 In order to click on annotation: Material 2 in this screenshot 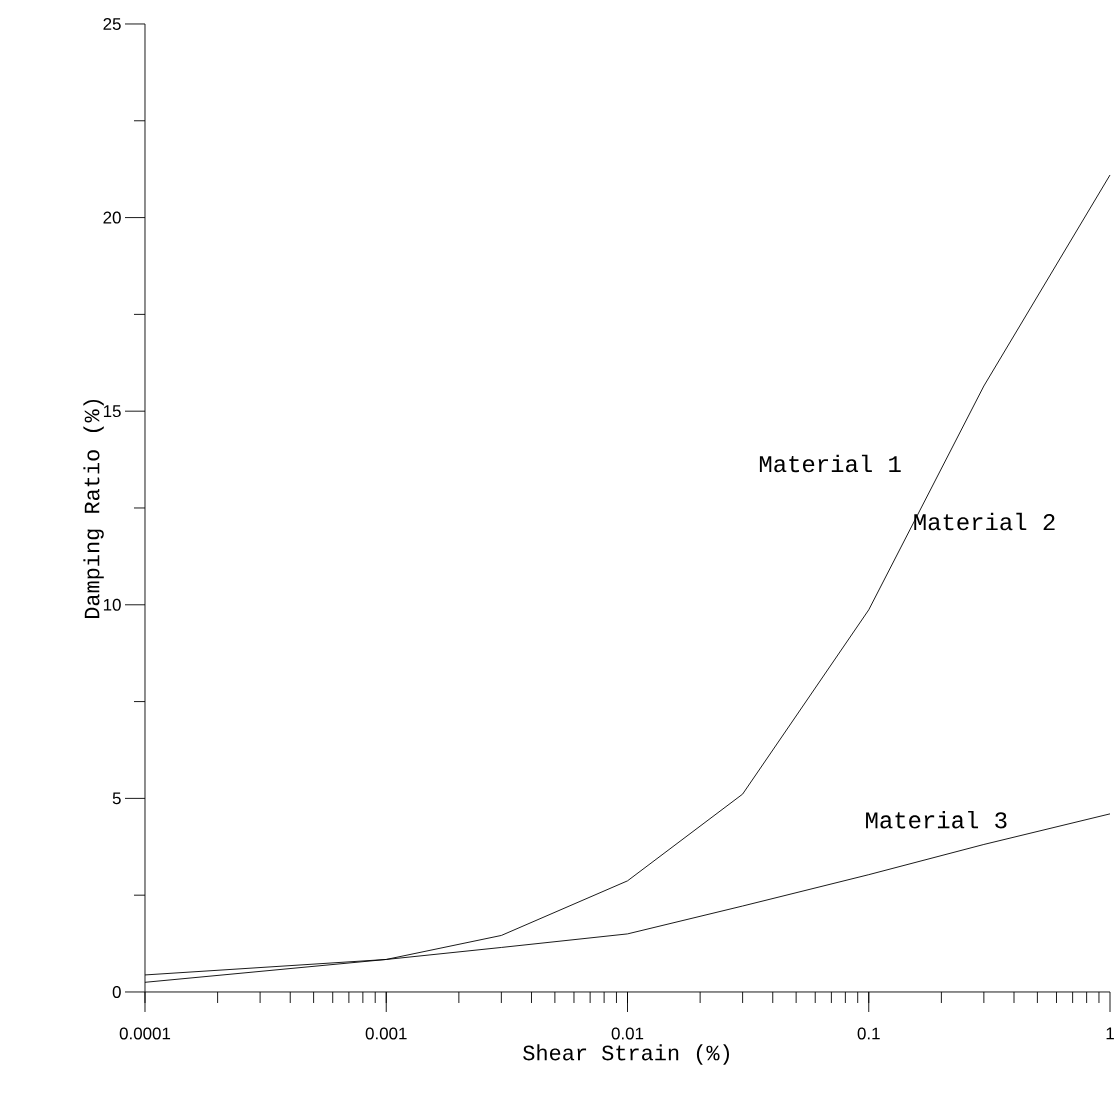, I will do `click(984, 521)`.